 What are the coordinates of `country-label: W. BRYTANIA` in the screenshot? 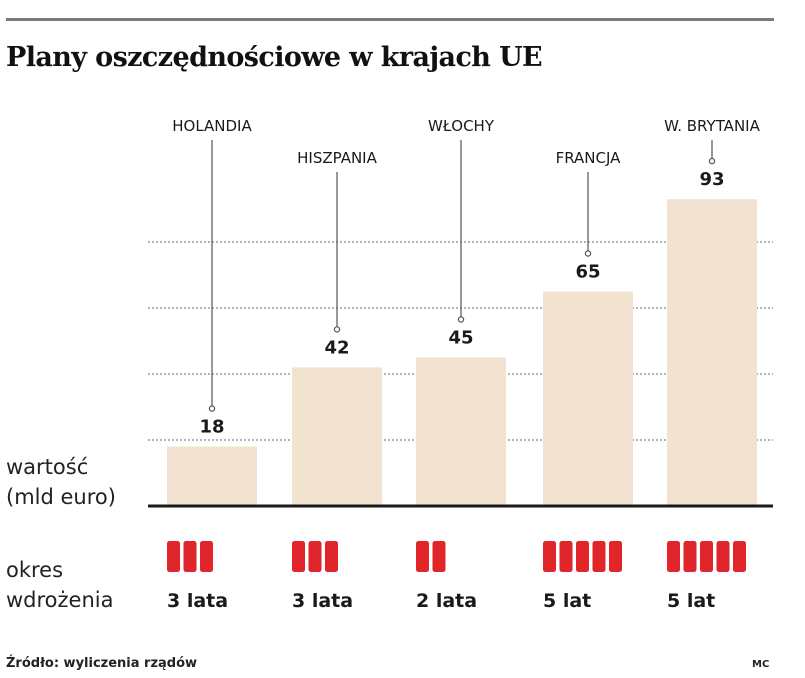 It's located at (712, 126).